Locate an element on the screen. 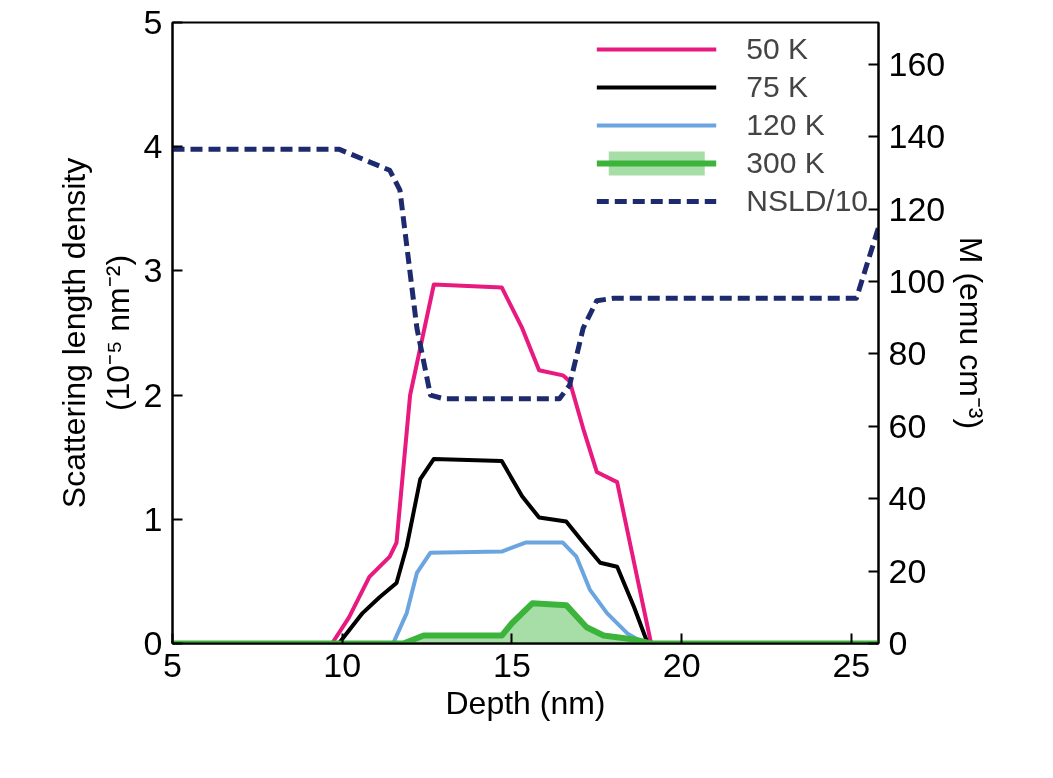  y-tick-label: 1 is located at coordinates (153, 518).